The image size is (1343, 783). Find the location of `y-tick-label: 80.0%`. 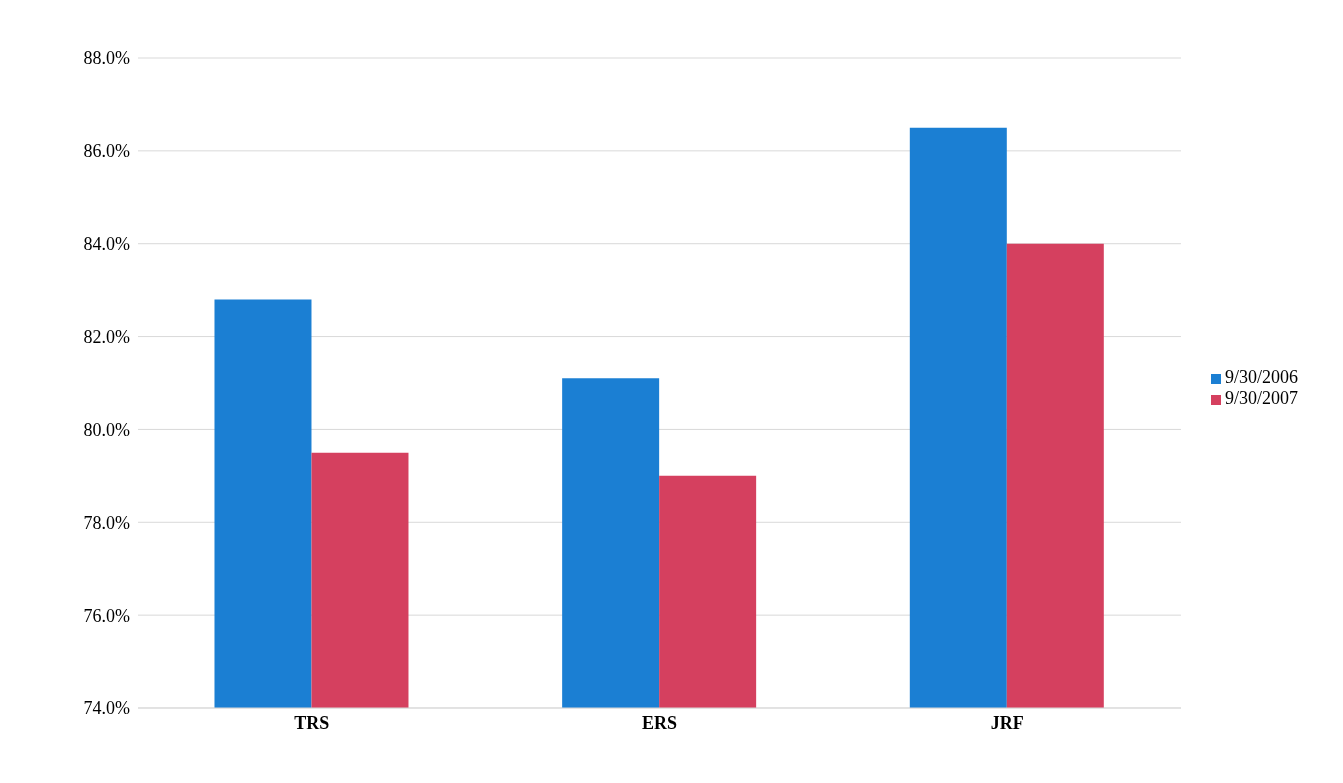

y-tick-label: 80.0% is located at coordinates (106, 429).